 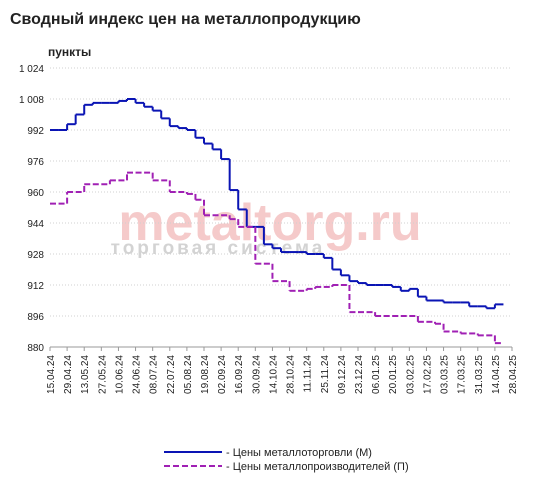 I want to click on y-tick-label: 976, so click(x=35, y=162).